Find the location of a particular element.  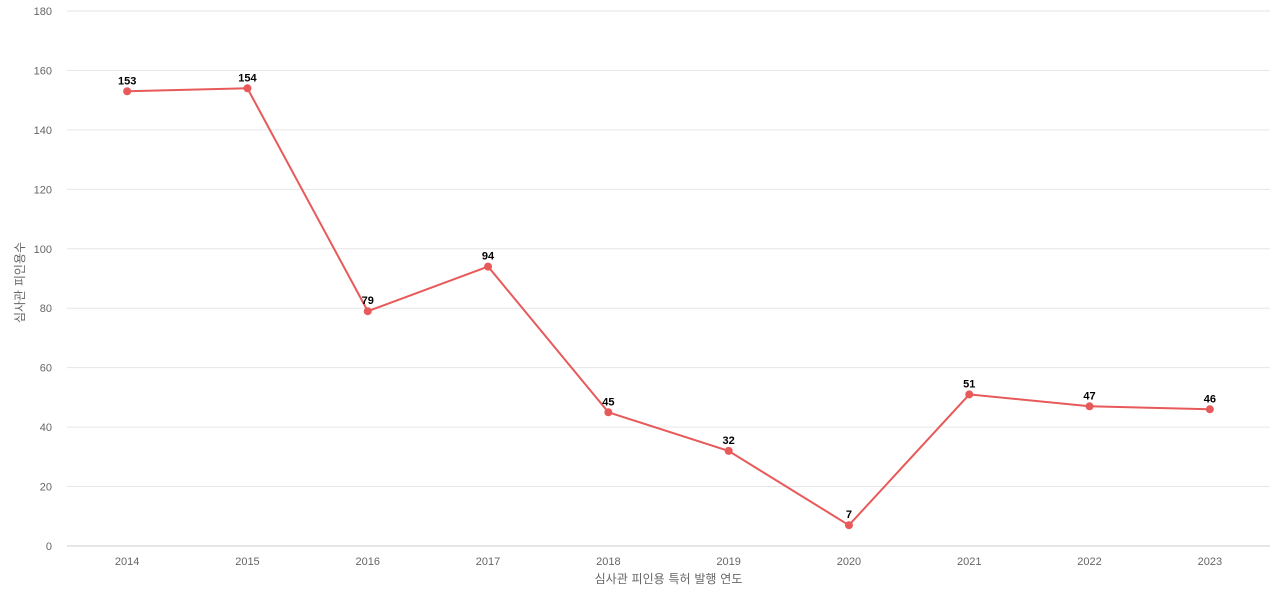

x-tick-label: 2017 is located at coordinates (488, 562).